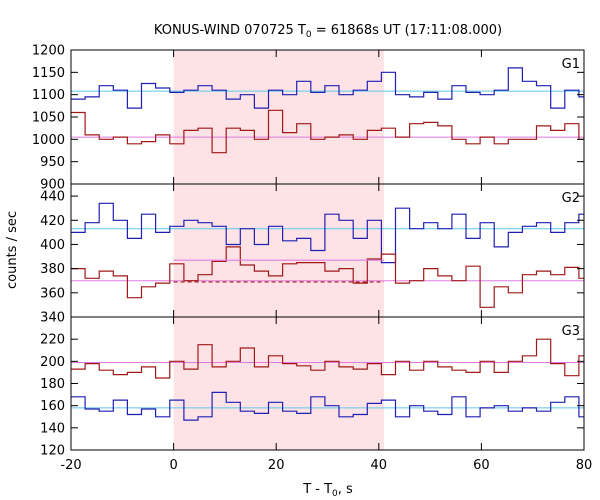 This screenshot has width=600, height=500. What do you see at coordinates (327, 88) in the screenshot?
I see `series-blue-g1` at bounding box center [327, 88].